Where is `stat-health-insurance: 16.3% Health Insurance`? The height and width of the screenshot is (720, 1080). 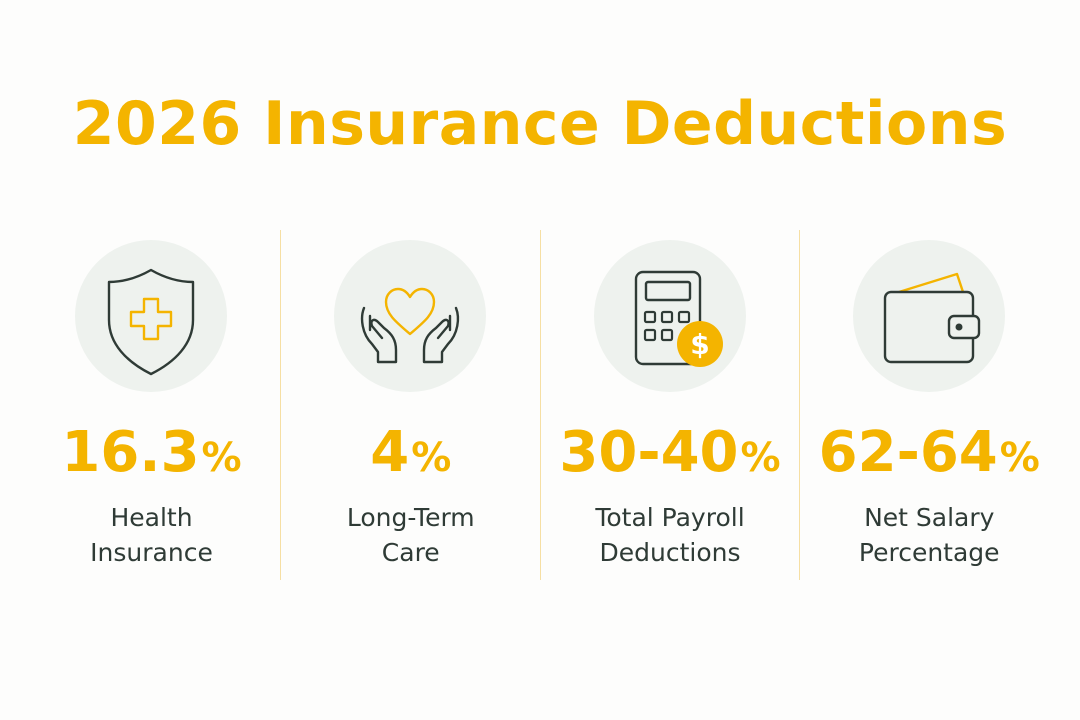
stat-health-insurance: 16.3% Health Insurance is located at coordinates (151, 405).